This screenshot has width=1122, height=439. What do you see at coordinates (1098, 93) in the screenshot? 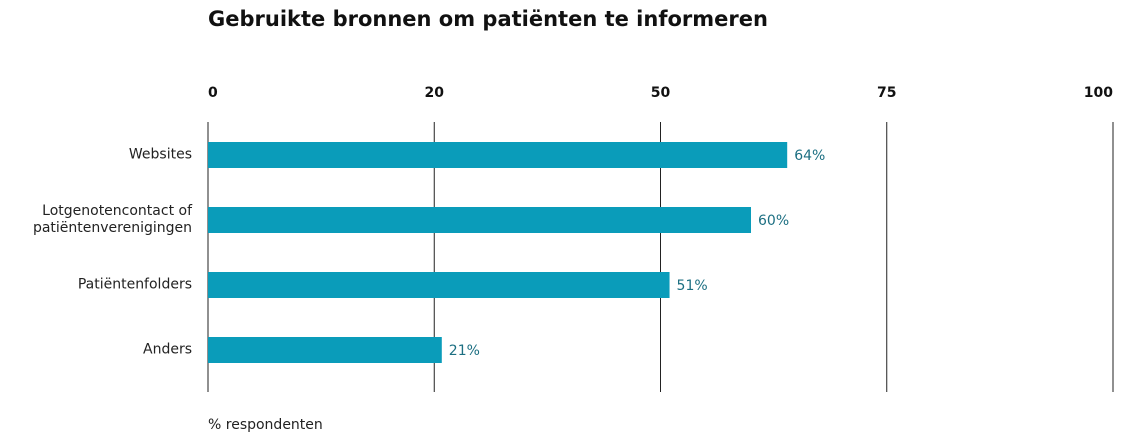
I see `x-tick-label: 100` at bounding box center [1098, 93].